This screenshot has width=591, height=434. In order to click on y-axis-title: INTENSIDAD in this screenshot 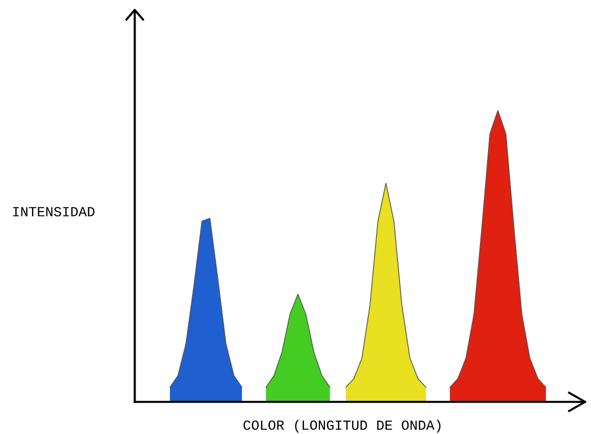, I will do `click(53, 211)`.